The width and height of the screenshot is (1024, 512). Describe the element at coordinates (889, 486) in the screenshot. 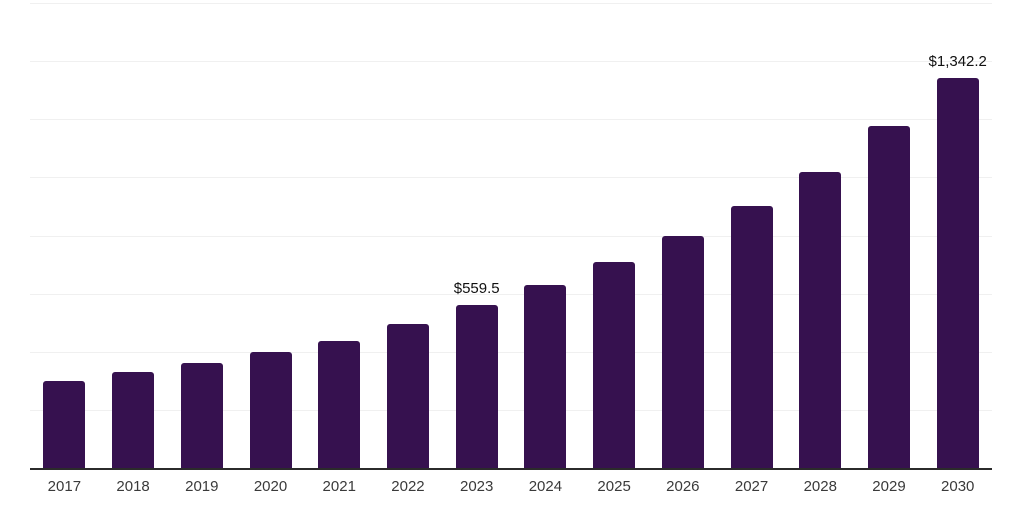

I see `x-tick-label-2029: 2029` at that location.